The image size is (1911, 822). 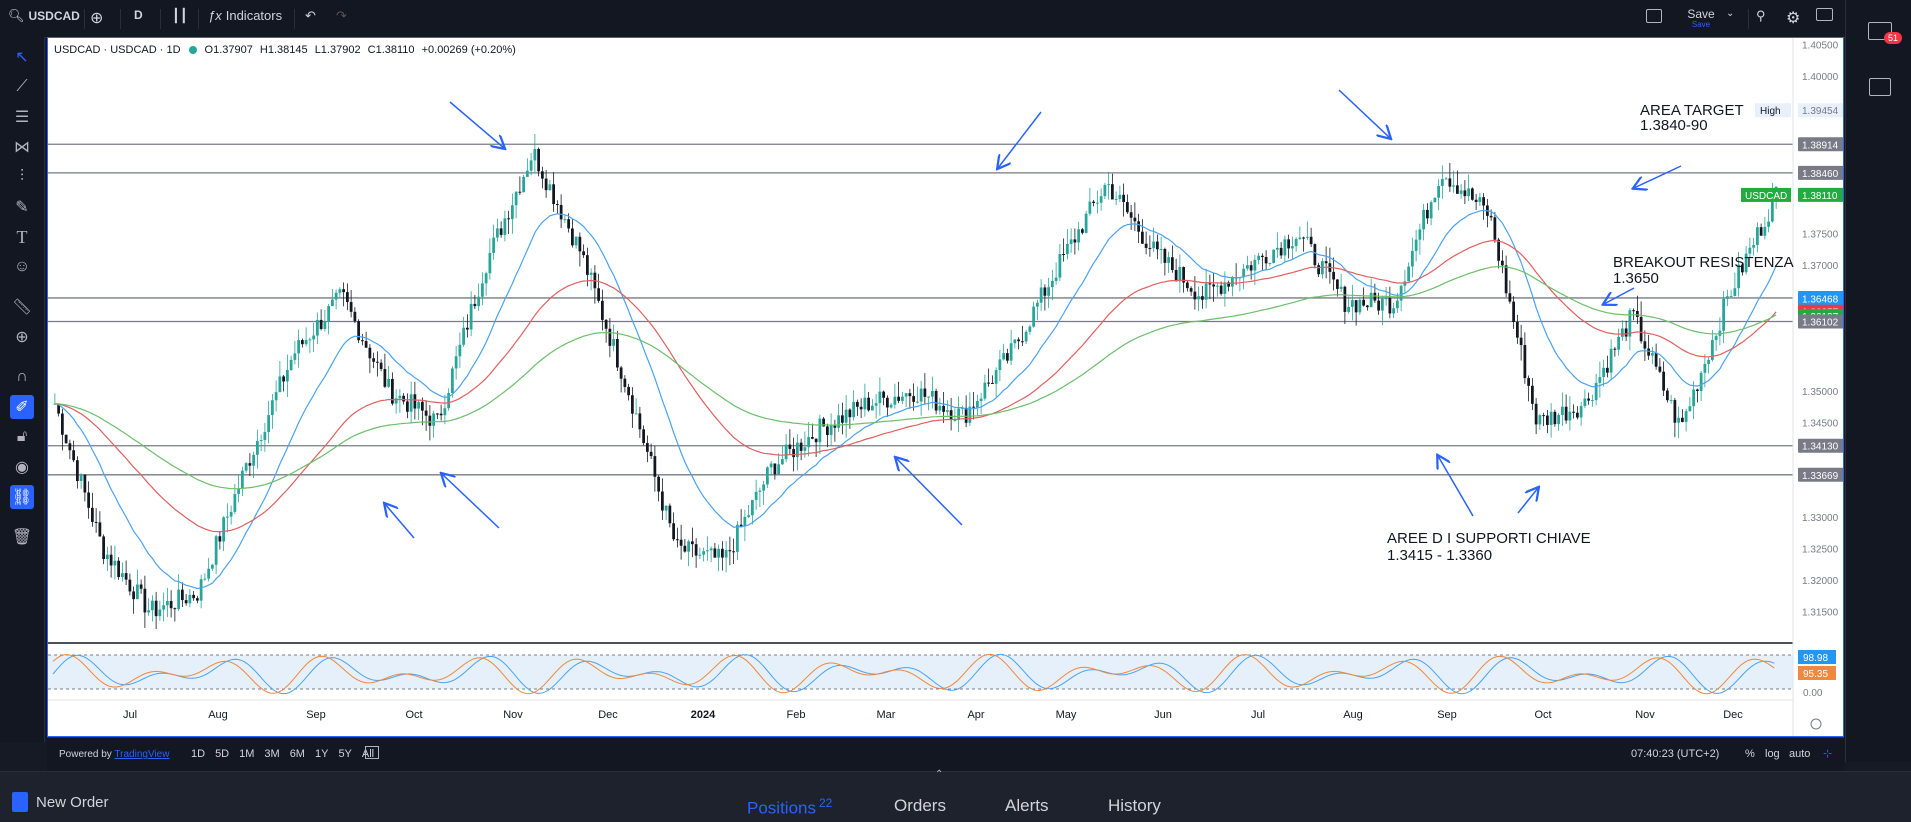 What do you see at coordinates (368, 754) in the screenshot?
I see `range-all: All` at bounding box center [368, 754].